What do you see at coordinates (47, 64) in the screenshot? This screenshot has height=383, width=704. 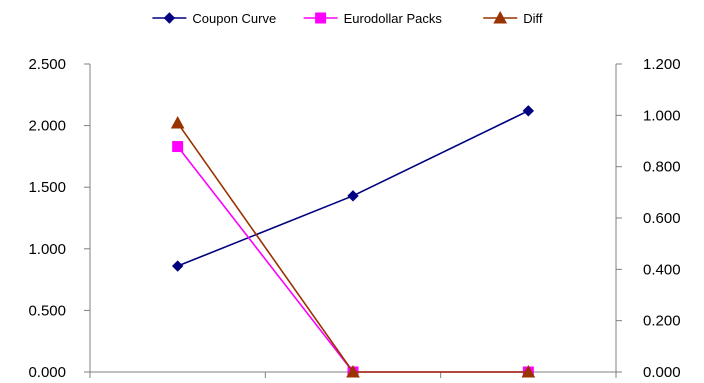 I see `left-axis-tick-label: 2.500` at bounding box center [47, 64].